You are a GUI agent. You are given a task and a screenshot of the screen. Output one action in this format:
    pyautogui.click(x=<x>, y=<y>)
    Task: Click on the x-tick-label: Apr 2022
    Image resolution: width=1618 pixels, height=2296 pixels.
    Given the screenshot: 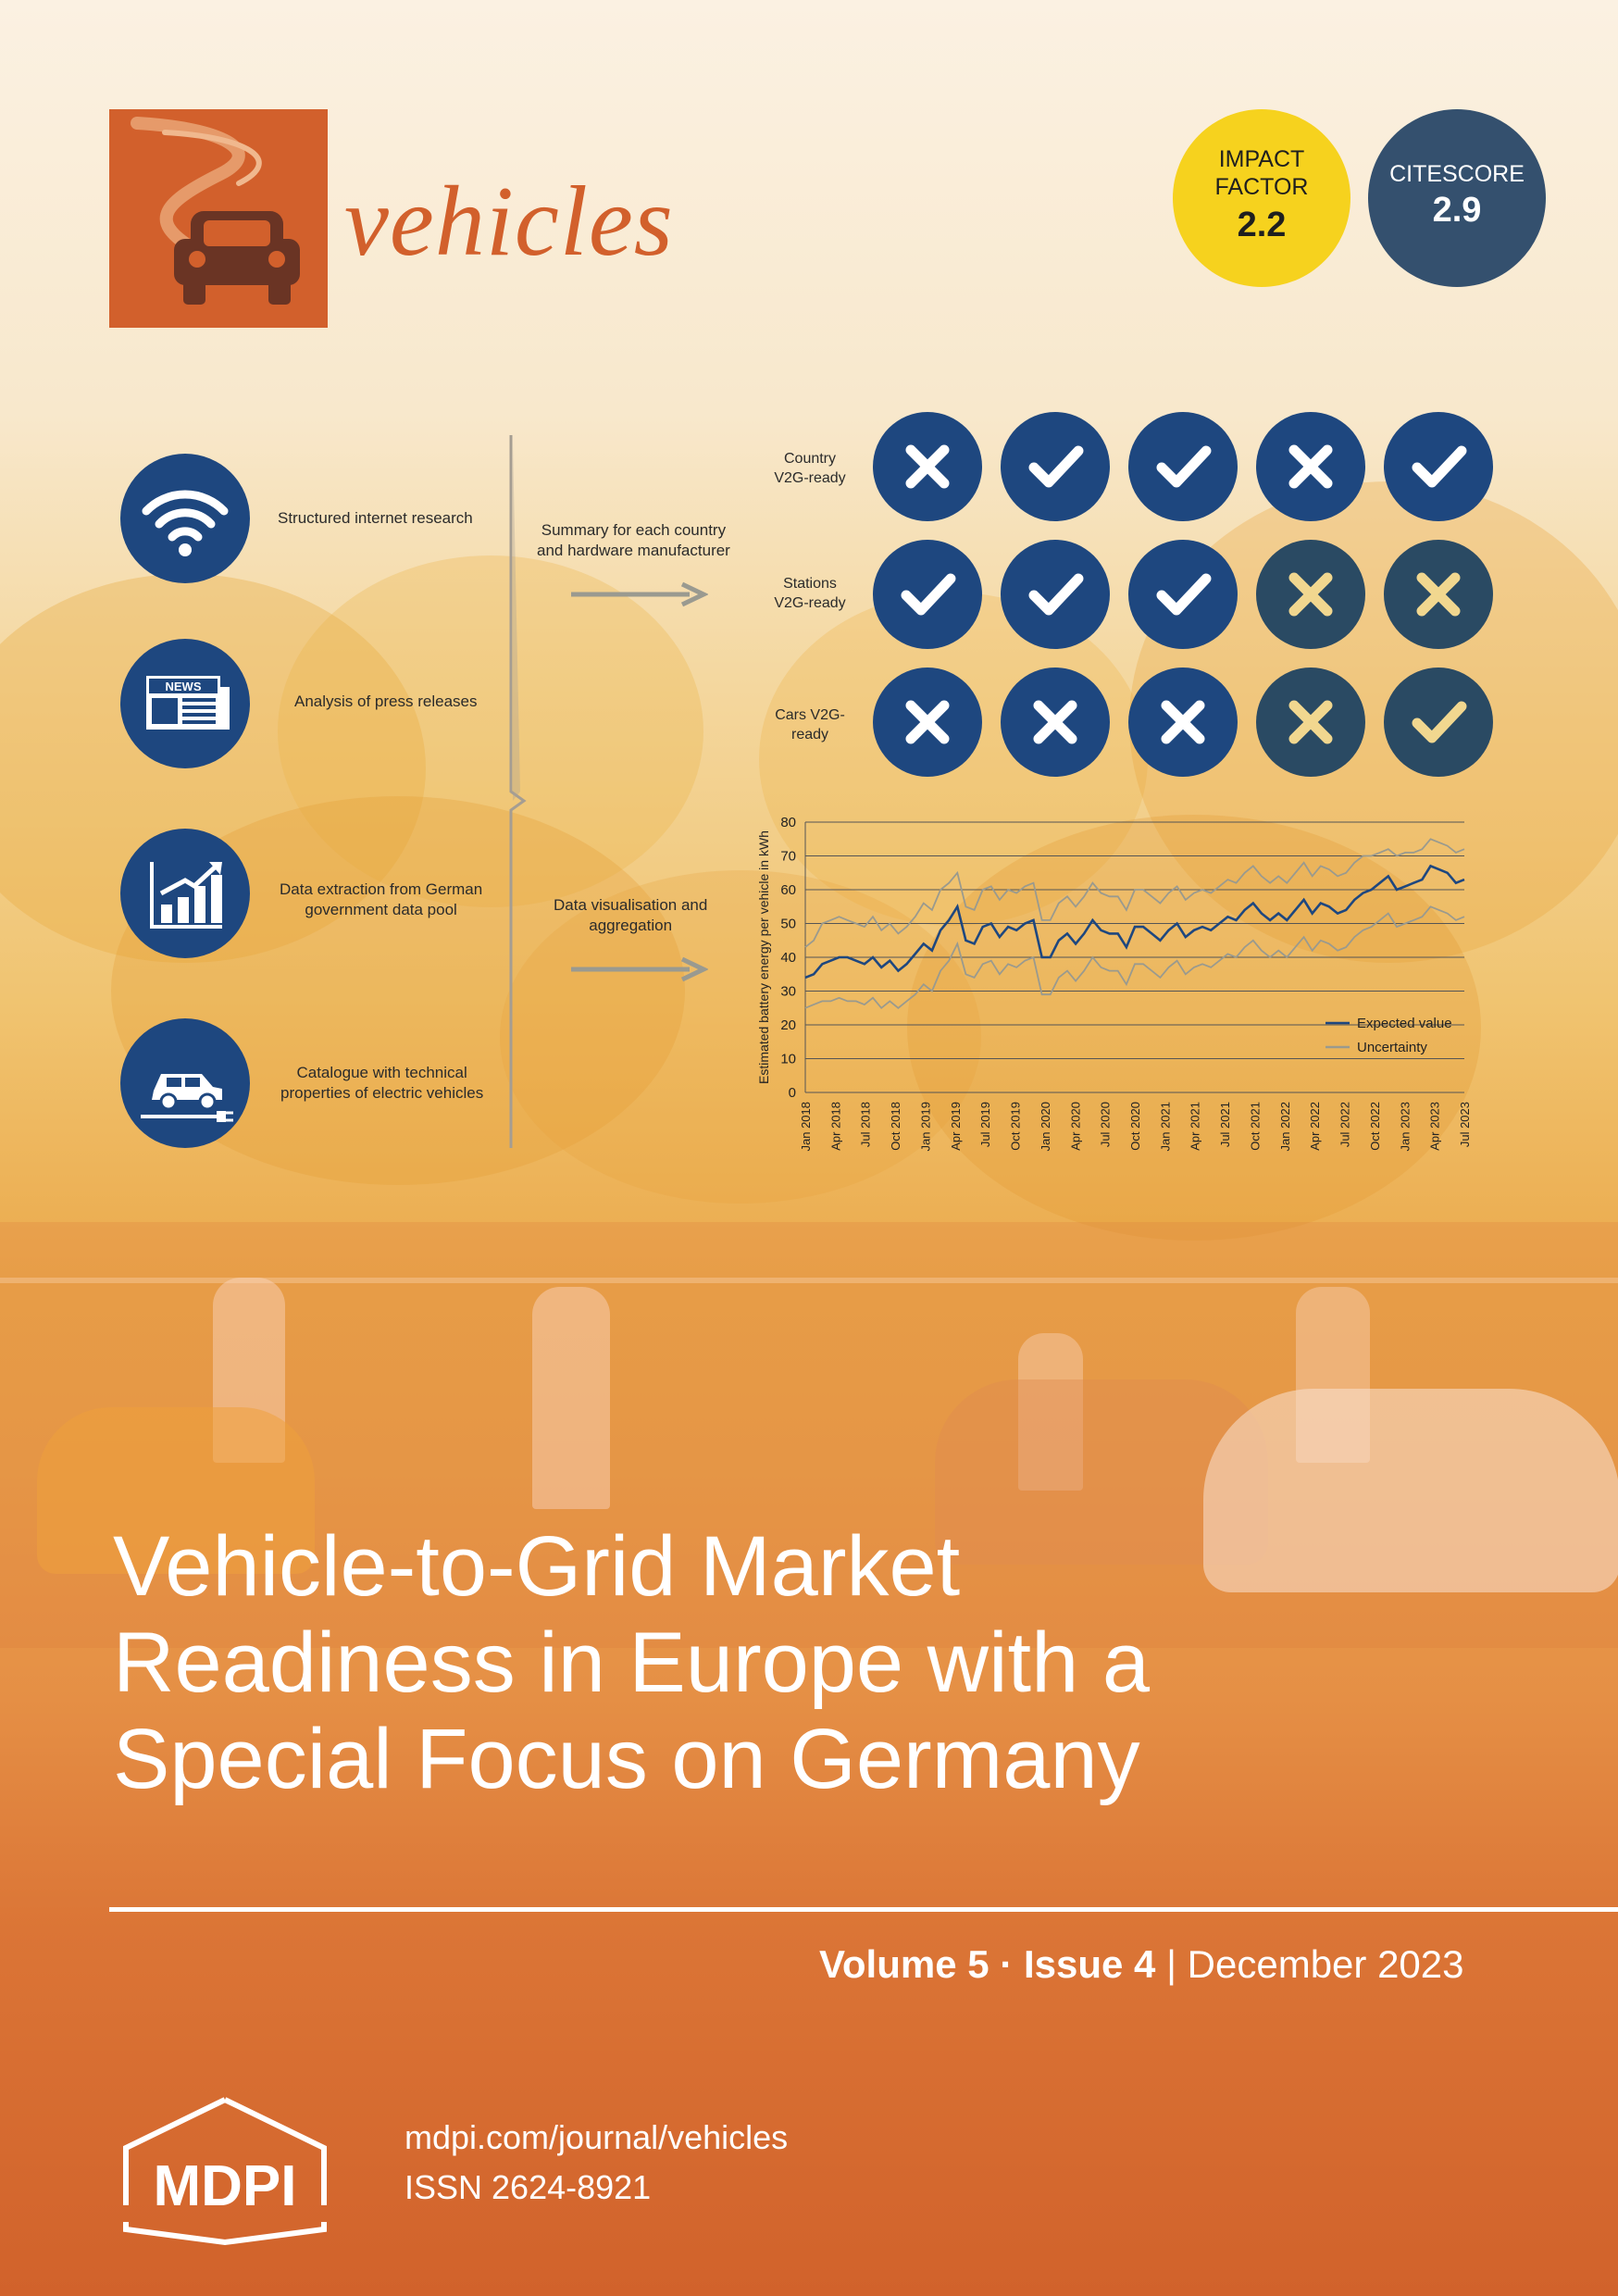 What is the action you would take?
    pyautogui.click(x=1315, y=1126)
    